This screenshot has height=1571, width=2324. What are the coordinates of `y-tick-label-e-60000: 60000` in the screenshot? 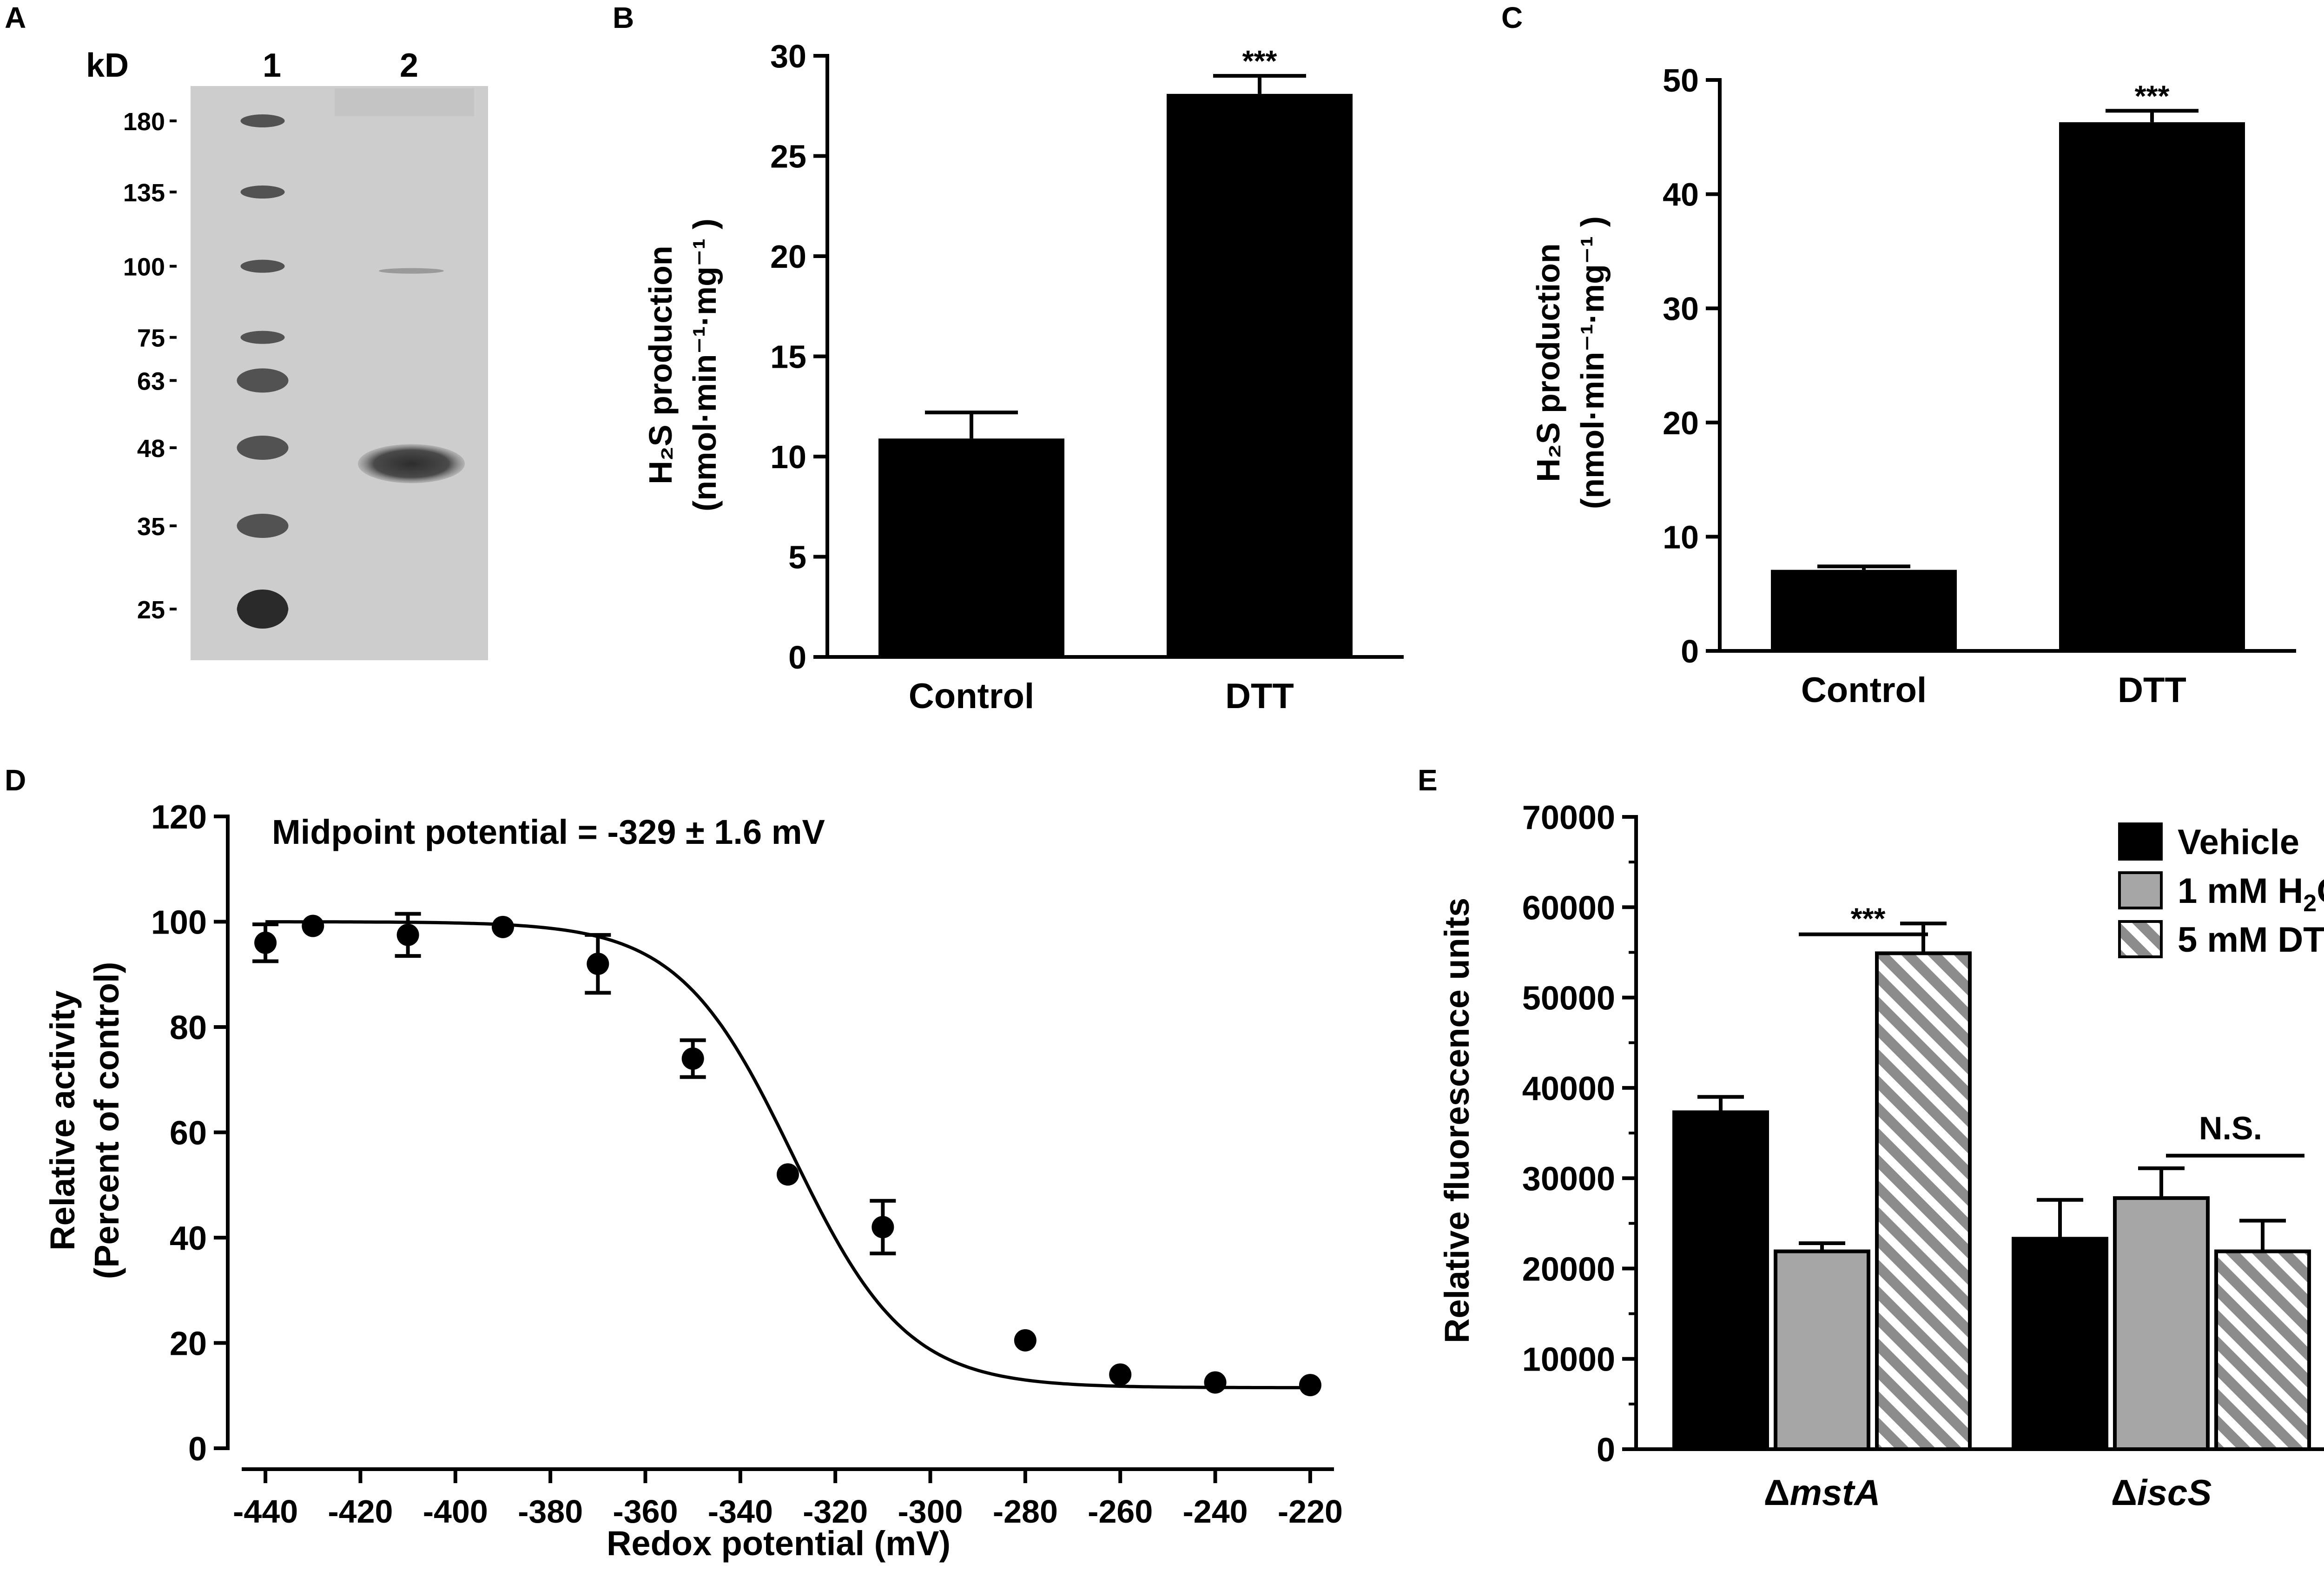 It's located at (1568, 908).